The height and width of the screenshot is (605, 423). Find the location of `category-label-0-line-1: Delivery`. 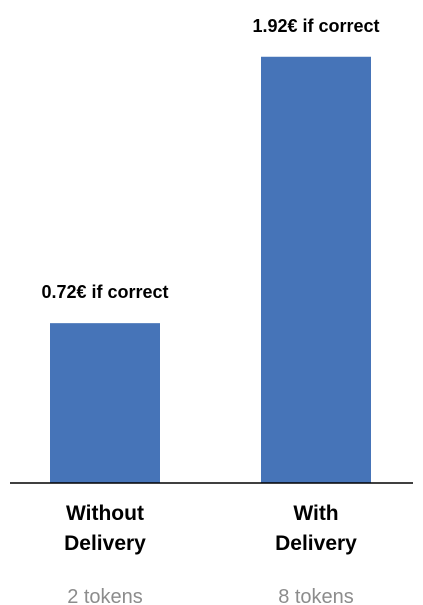

category-label-0-line-1: Delivery is located at coordinates (105, 543).